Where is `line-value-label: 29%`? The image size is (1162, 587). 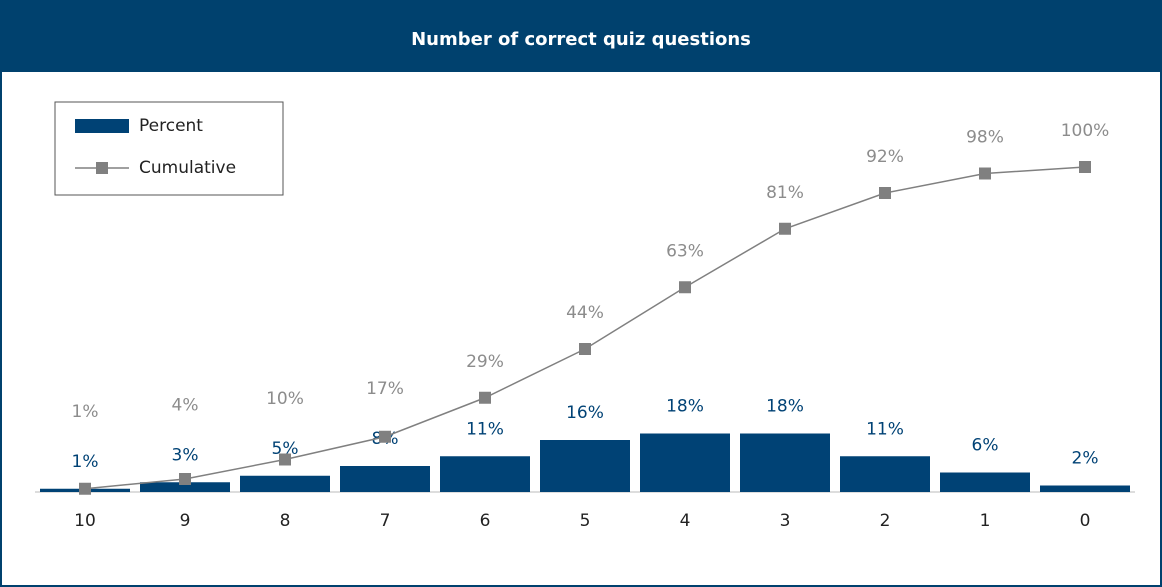
line-value-label: 29% is located at coordinates (485, 362).